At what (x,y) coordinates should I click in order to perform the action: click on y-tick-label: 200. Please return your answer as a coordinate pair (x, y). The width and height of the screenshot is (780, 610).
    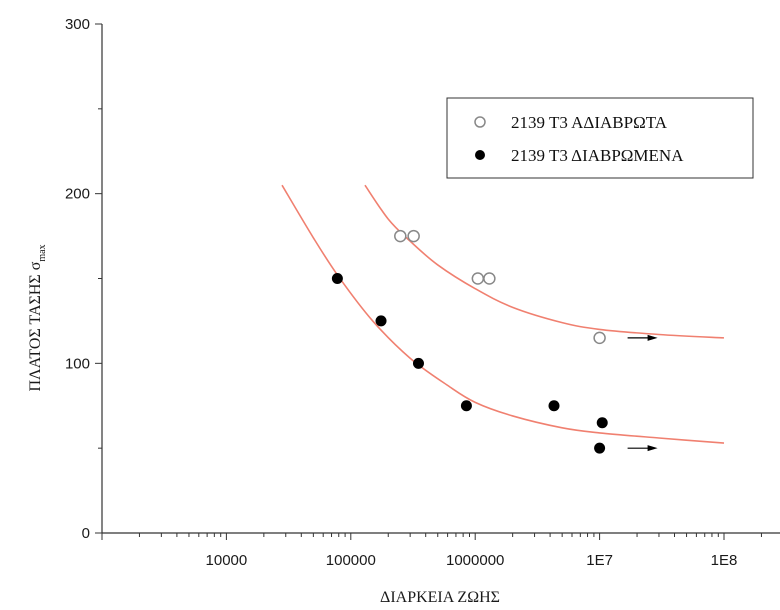
    Looking at the image, I should click on (77, 194).